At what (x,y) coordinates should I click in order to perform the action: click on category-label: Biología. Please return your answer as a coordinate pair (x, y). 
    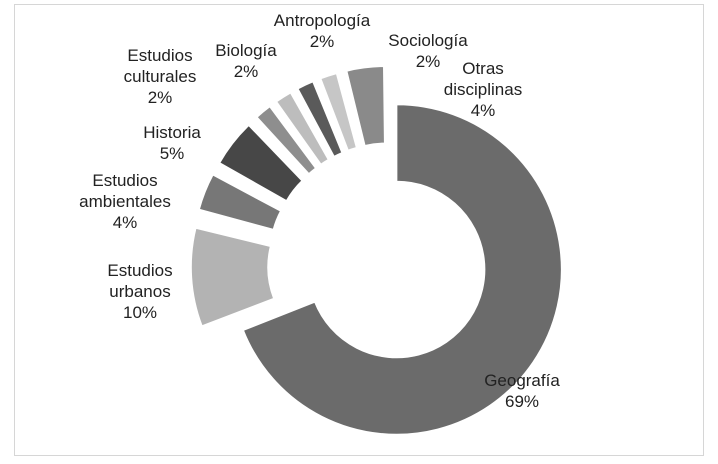
    Looking at the image, I should click on (246, 50).